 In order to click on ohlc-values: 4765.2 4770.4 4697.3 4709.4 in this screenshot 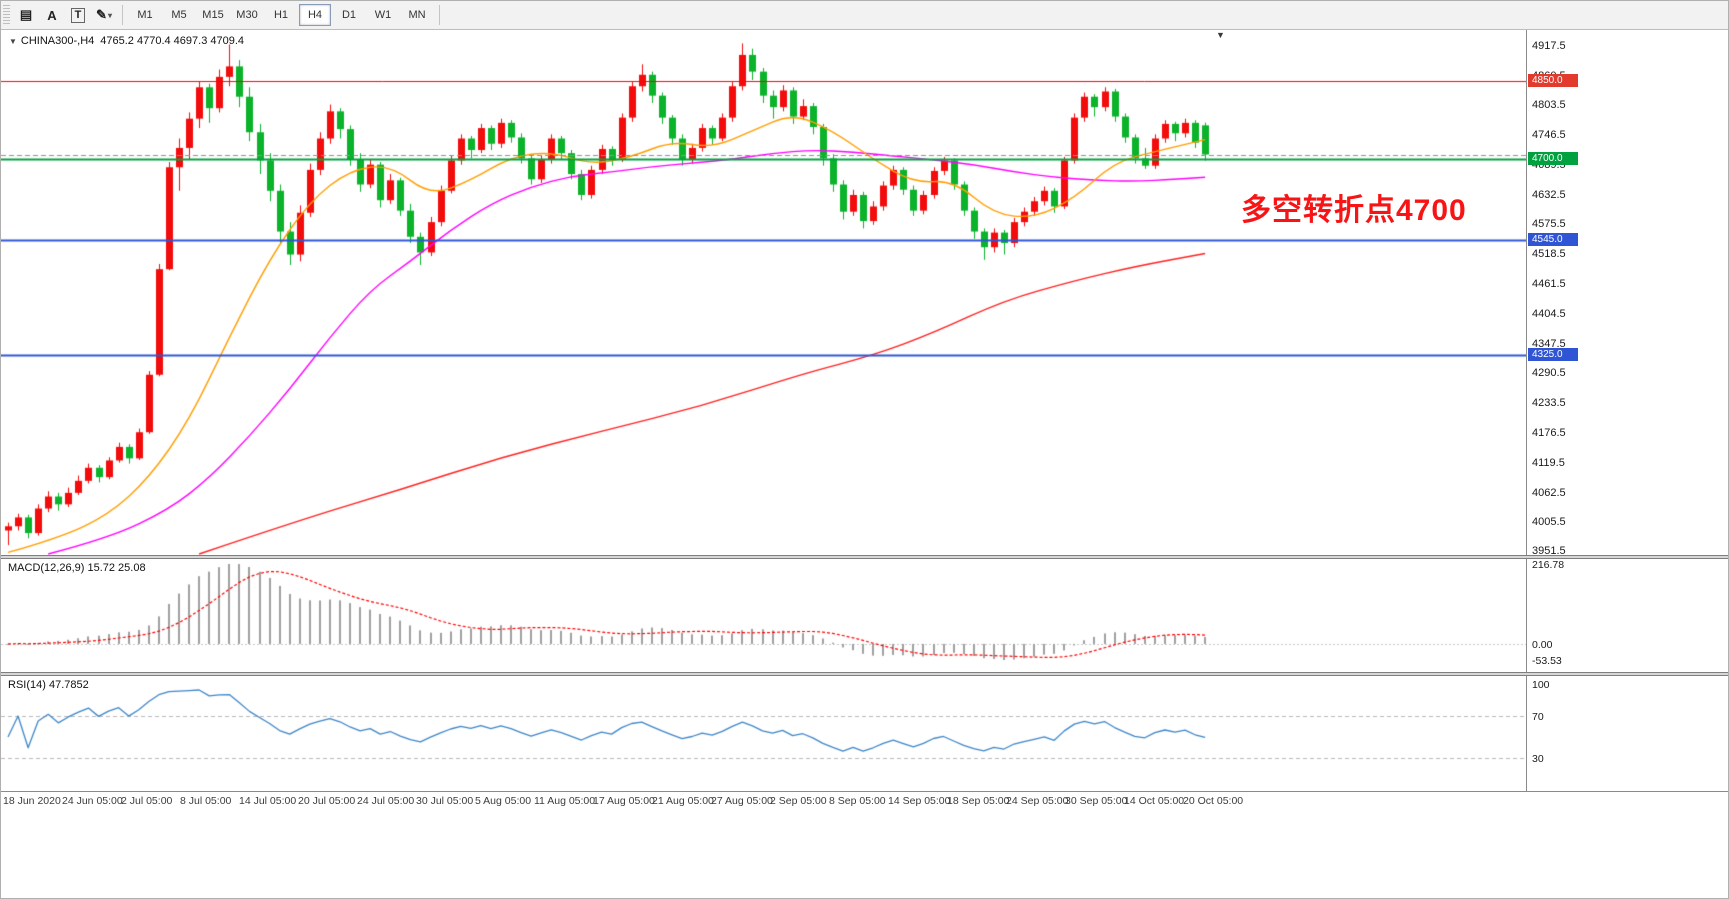, I will do `click(172, 41)`.